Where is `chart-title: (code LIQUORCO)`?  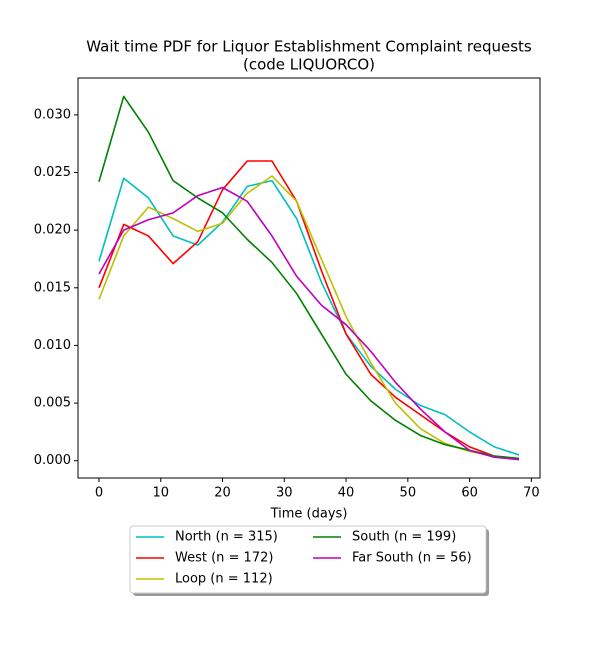
chart-title: (code LIQUORCO) is located at coordinates (309, 65).